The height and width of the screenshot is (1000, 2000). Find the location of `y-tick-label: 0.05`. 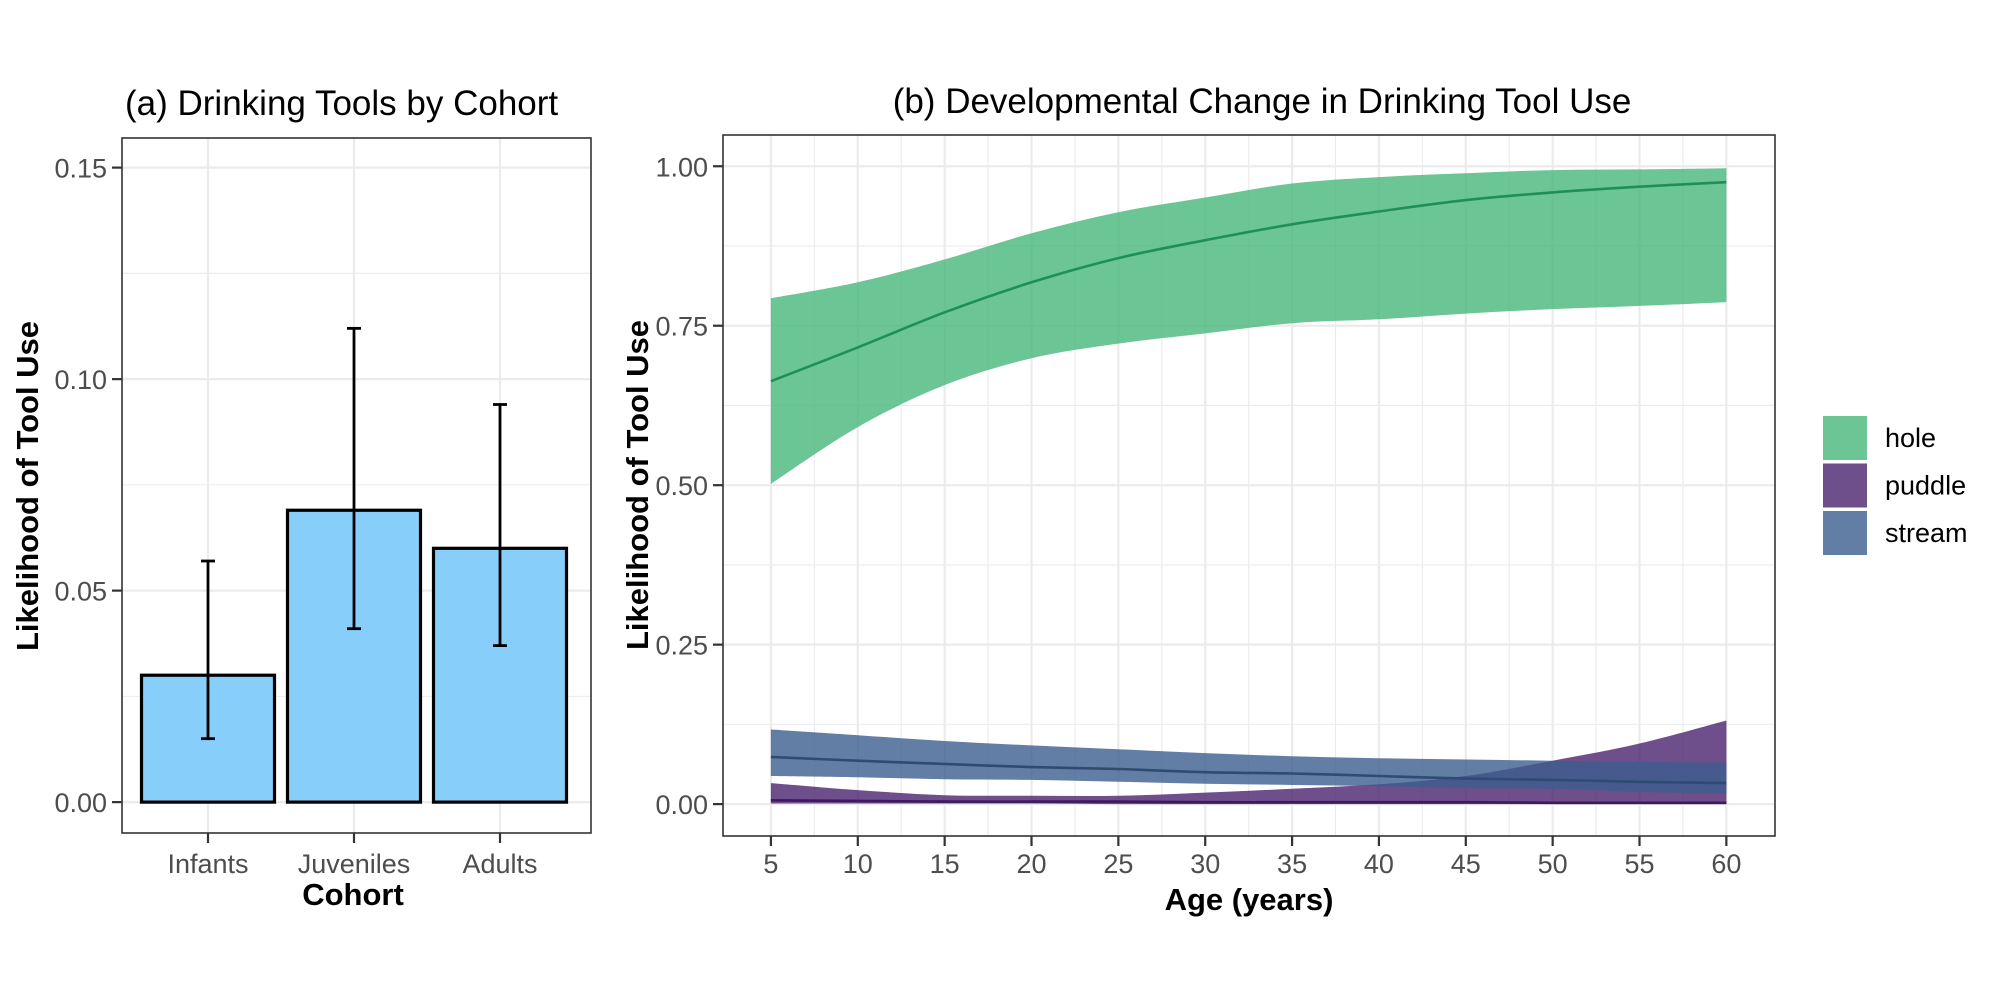

y-tick-label: 0.05 is located at coordinates (80, 592).